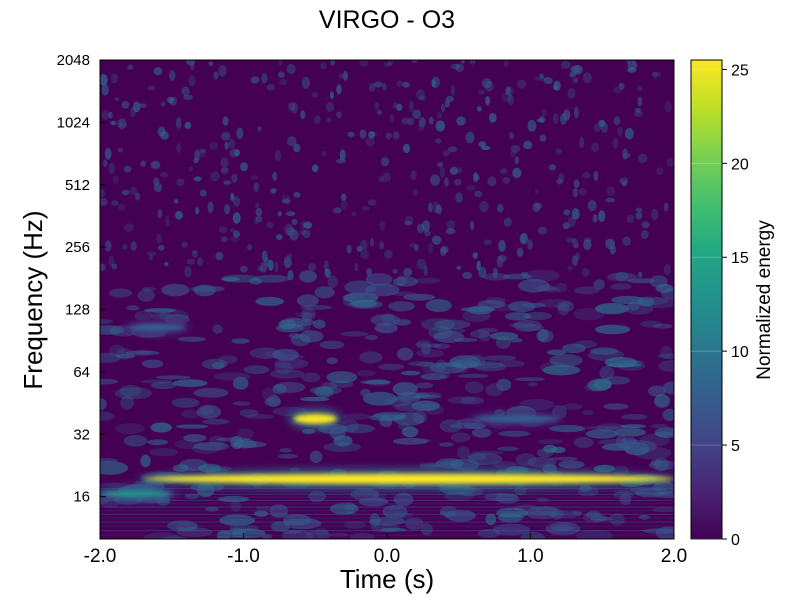 The image size is (800, 605). Describe the element at coordinates (387, 511) in the screenshot. I see `low-frequency-stripe` at that location.